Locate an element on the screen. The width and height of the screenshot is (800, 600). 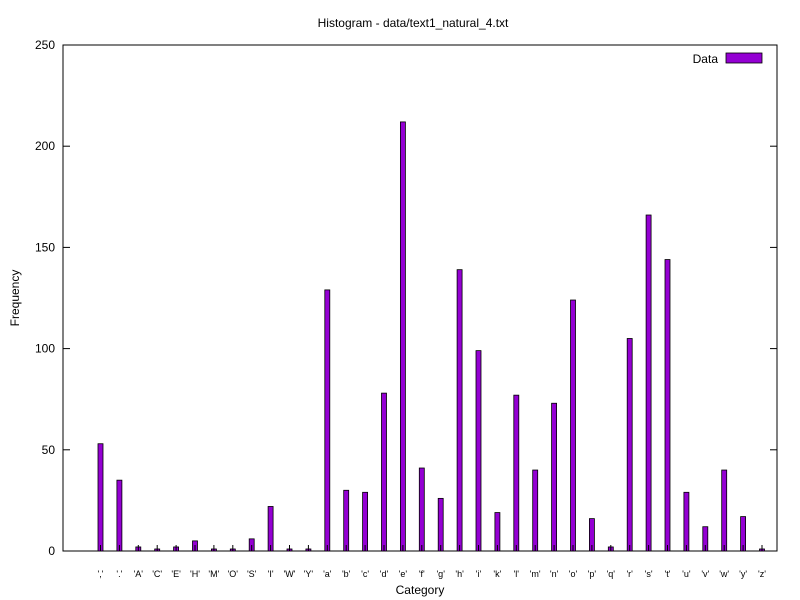
y-tick-label: 0 is located at coordinates (51, 551).